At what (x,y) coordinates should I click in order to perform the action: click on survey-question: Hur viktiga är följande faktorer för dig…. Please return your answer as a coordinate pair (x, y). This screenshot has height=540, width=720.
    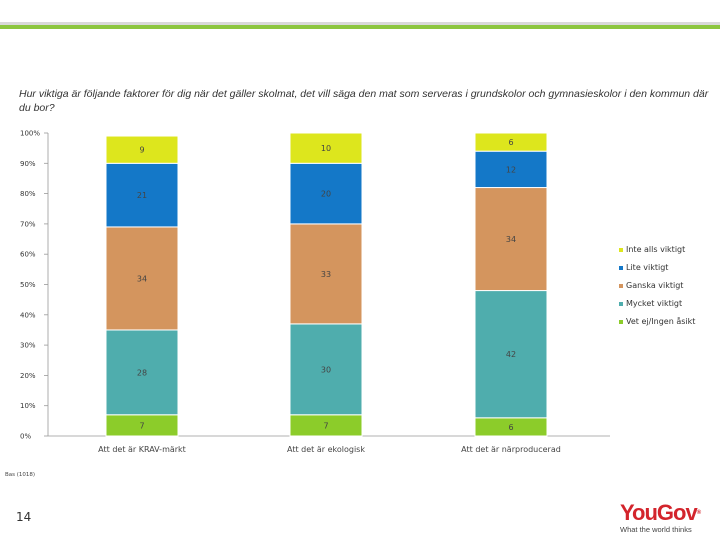
    Looking at the image, I should click on (364, 101).